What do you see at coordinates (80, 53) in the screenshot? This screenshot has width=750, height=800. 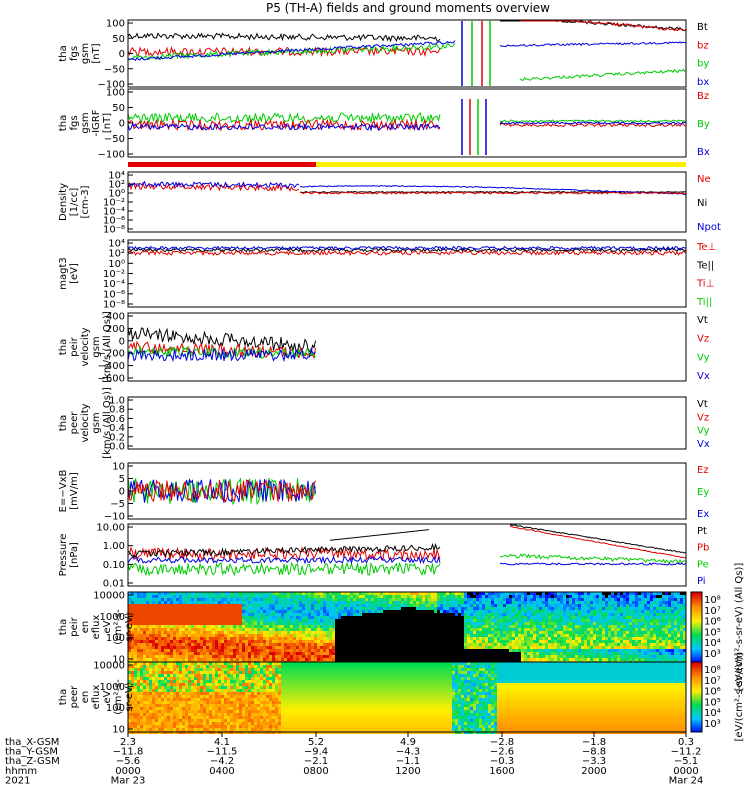 I see `y-axis-label: thafgsgsm[nT]` at bounding box center [80, 53].